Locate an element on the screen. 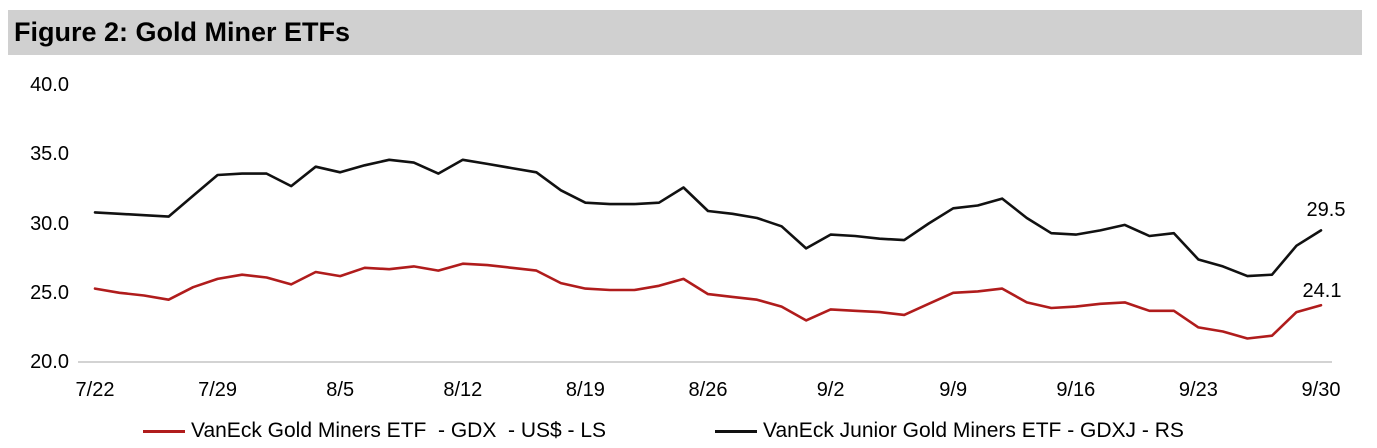  x-axis-tick-label: 7/29 is located at coordinates (218, 390).